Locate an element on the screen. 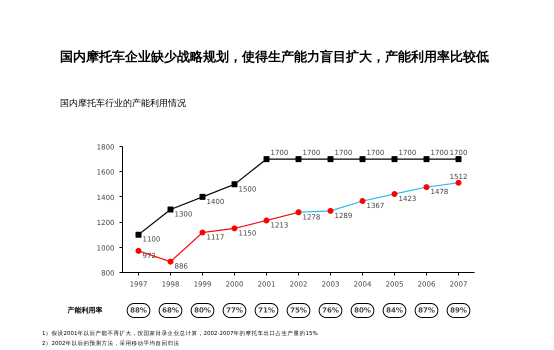  chart-title: 国内摩托车企业缺少战略规划，使得生产能力盲目扩大，产能利用率比较低 is located at coordinates (274, 58).